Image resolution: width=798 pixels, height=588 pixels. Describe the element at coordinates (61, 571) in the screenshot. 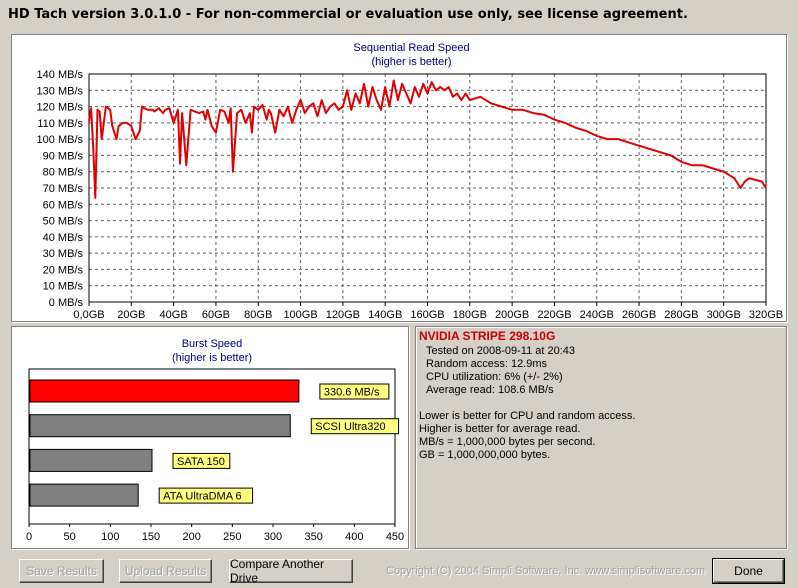

I see `save-results-button: Save Results` at that location.